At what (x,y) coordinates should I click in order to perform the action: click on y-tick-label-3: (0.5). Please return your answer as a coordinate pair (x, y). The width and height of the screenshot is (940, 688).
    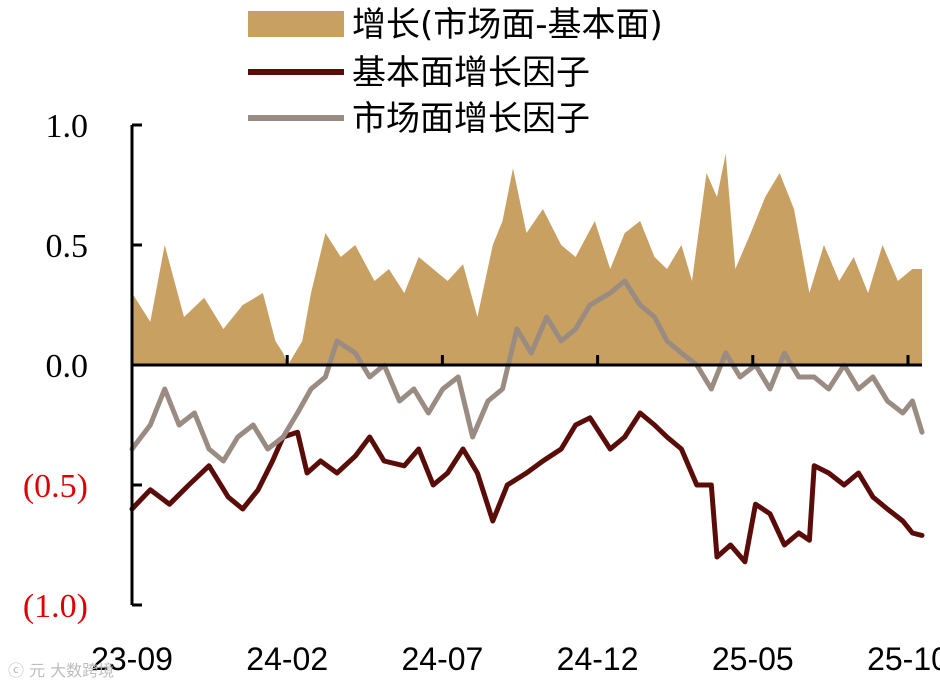
    Looking at the image, I should click on (55, 486).